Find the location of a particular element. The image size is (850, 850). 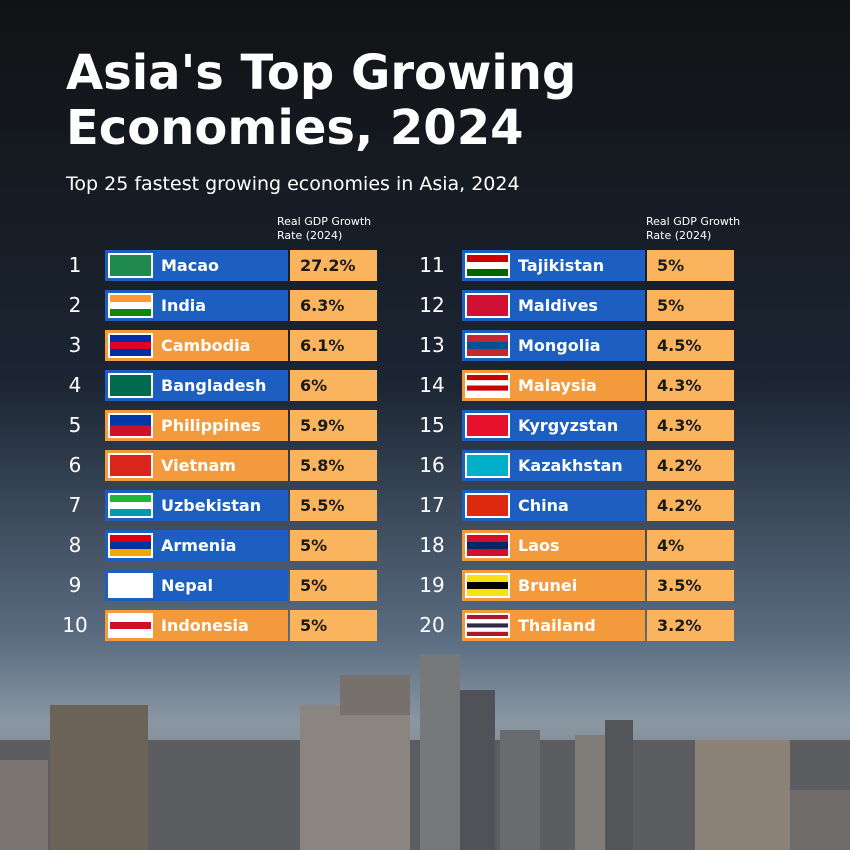

rank: 18 is located at coordinates (431, 545).